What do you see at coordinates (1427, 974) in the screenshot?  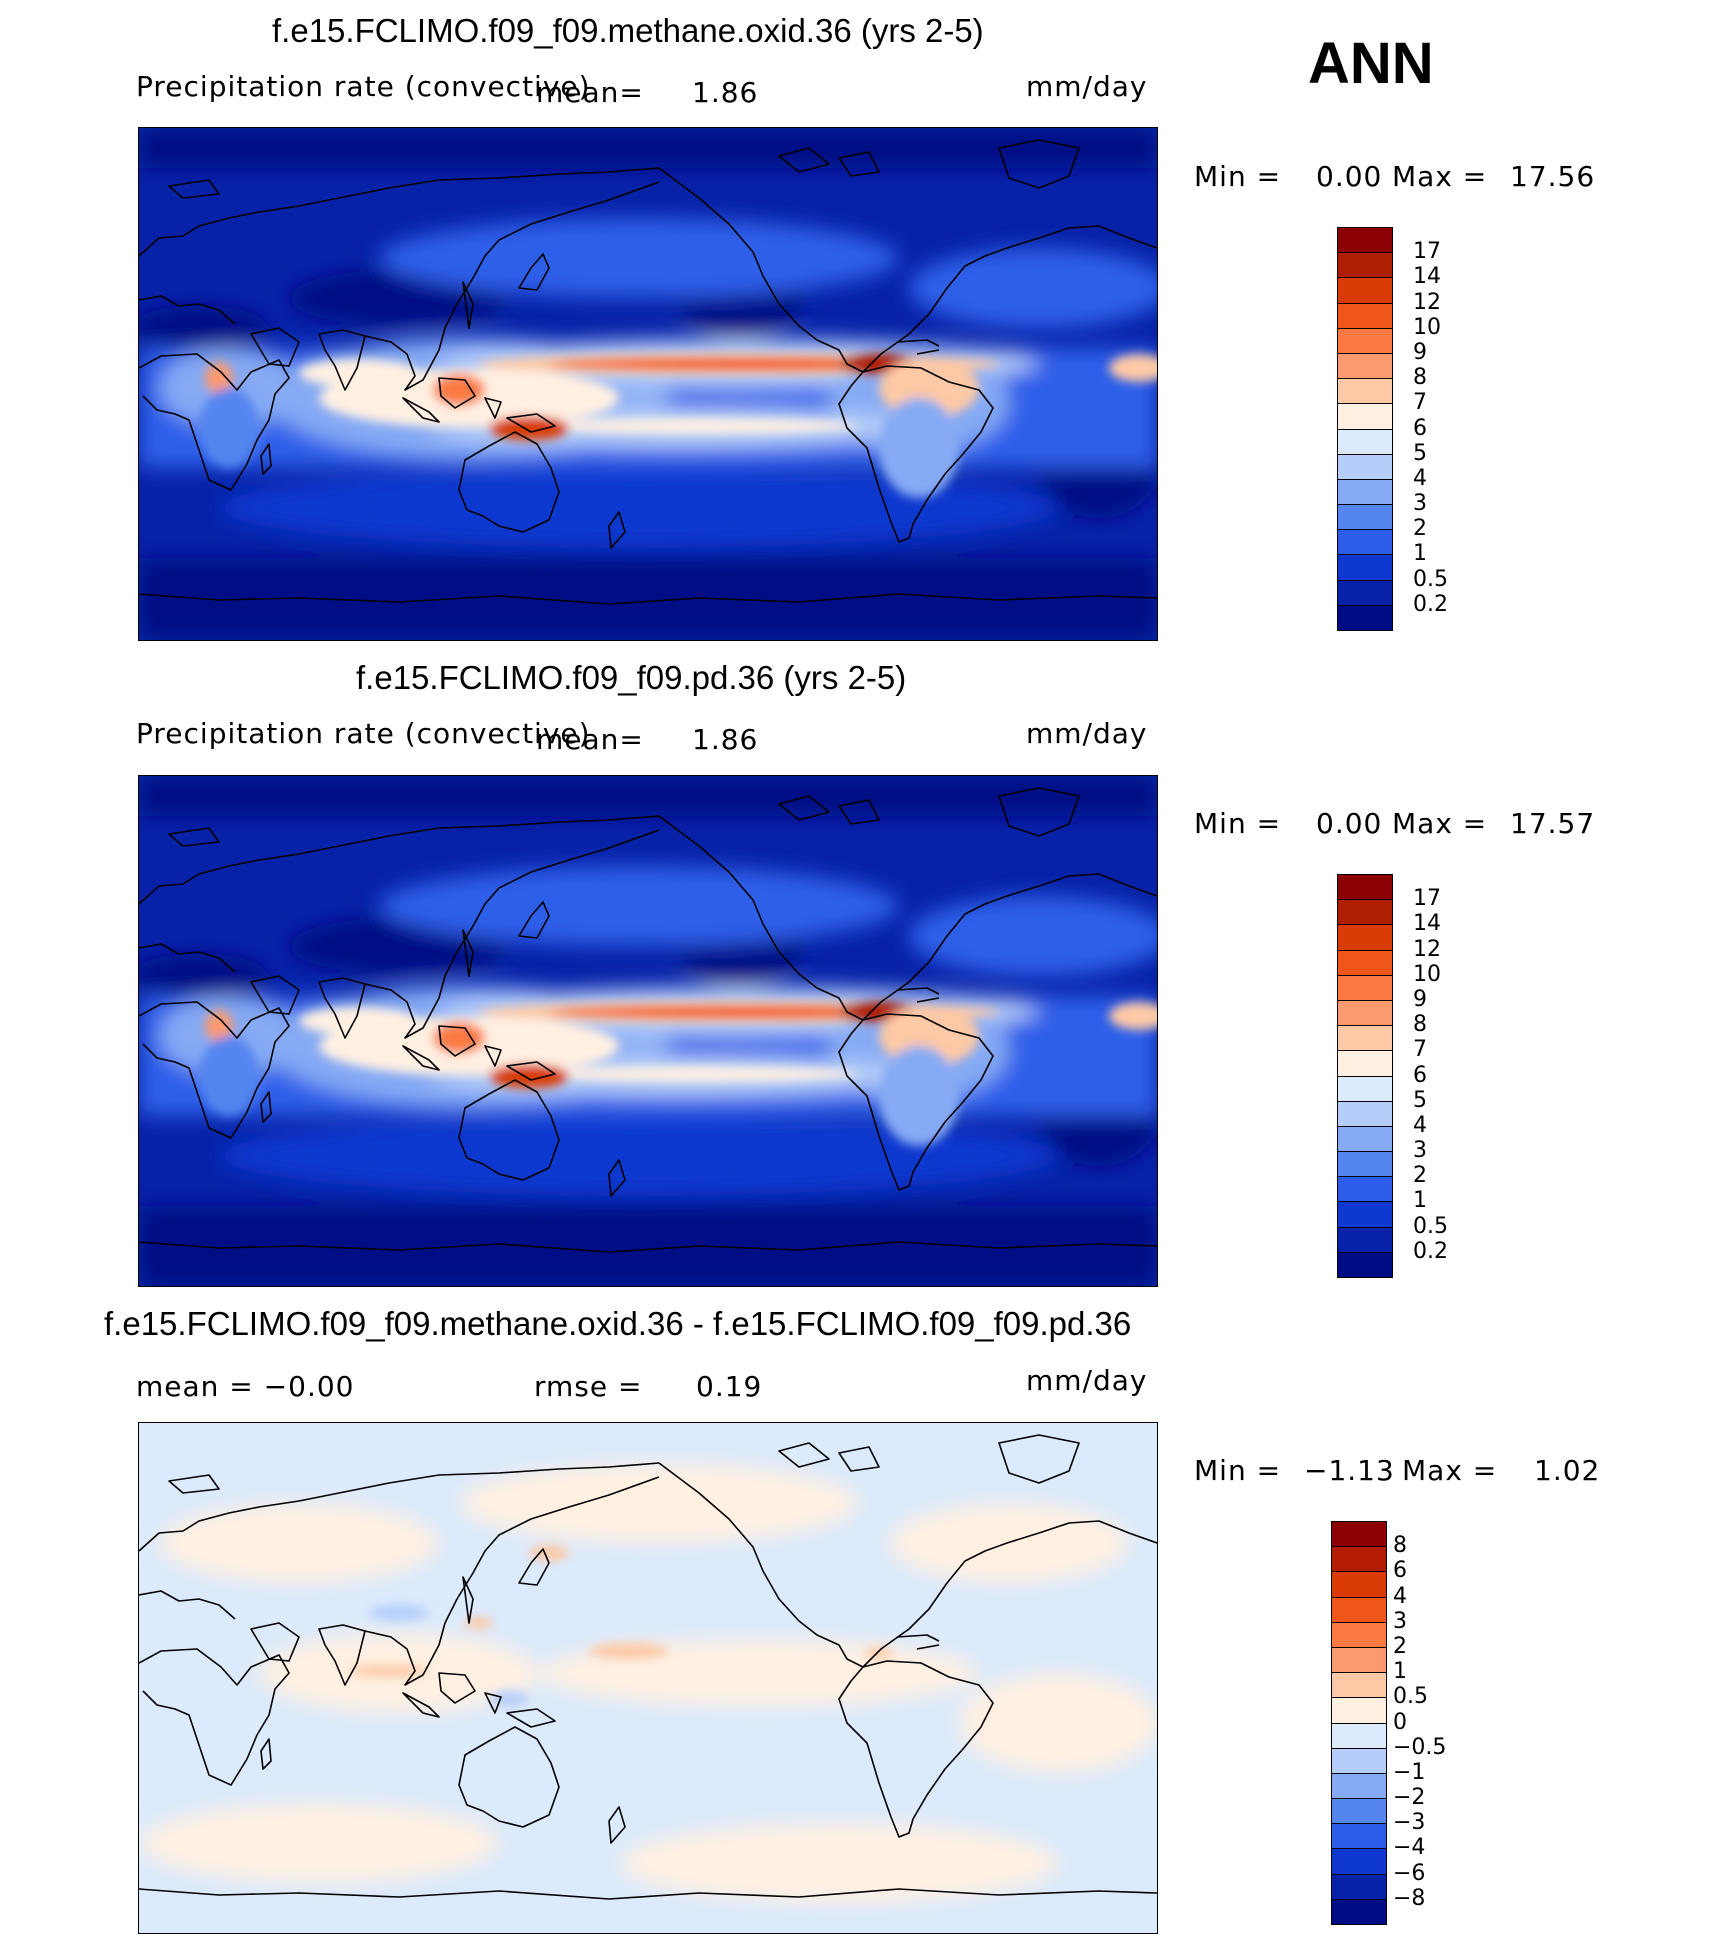 I see `panel-2-colorbar-tick-label: 10` at bounding box center [1427, 974].